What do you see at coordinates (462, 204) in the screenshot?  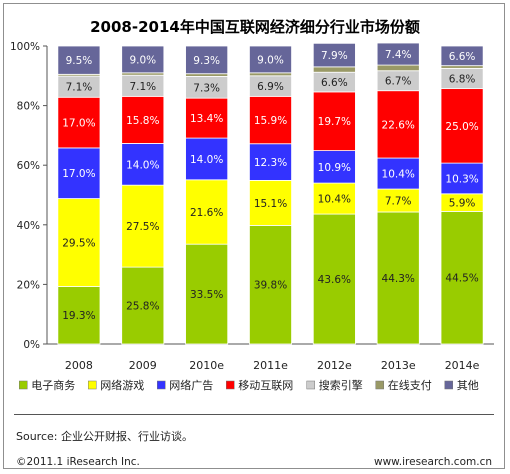 I see `data-label: 5.9%` at bounding box center [462, 204].